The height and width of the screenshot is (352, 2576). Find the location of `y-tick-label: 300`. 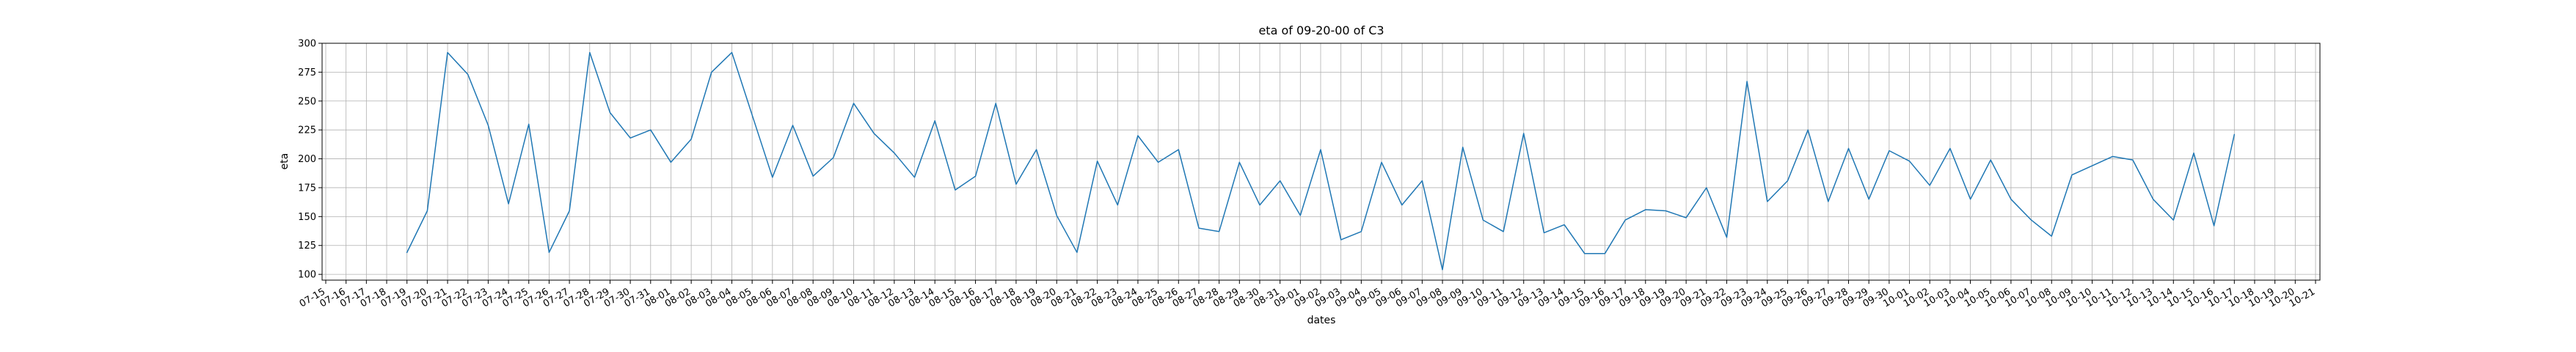

y-tick-label: 300 is located at coordinates (307, 44).